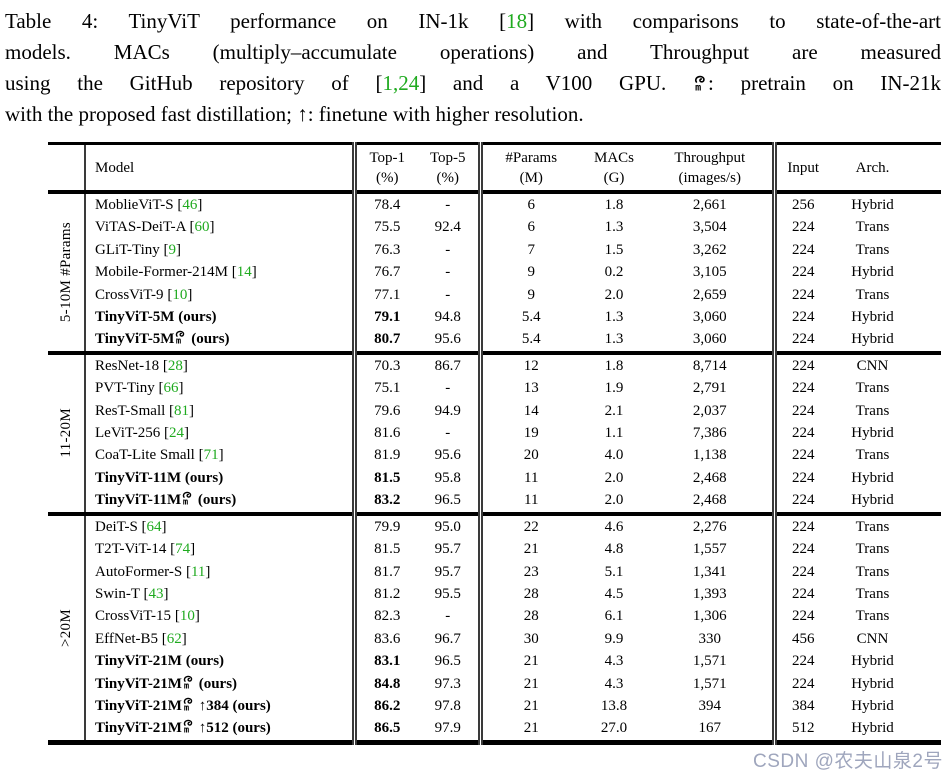 This screenshot has width=946, height=775. What do you see at coordinates (800, 639) in the screenshot?
I see `input-cell: 456` at bounding box center [800, 639].